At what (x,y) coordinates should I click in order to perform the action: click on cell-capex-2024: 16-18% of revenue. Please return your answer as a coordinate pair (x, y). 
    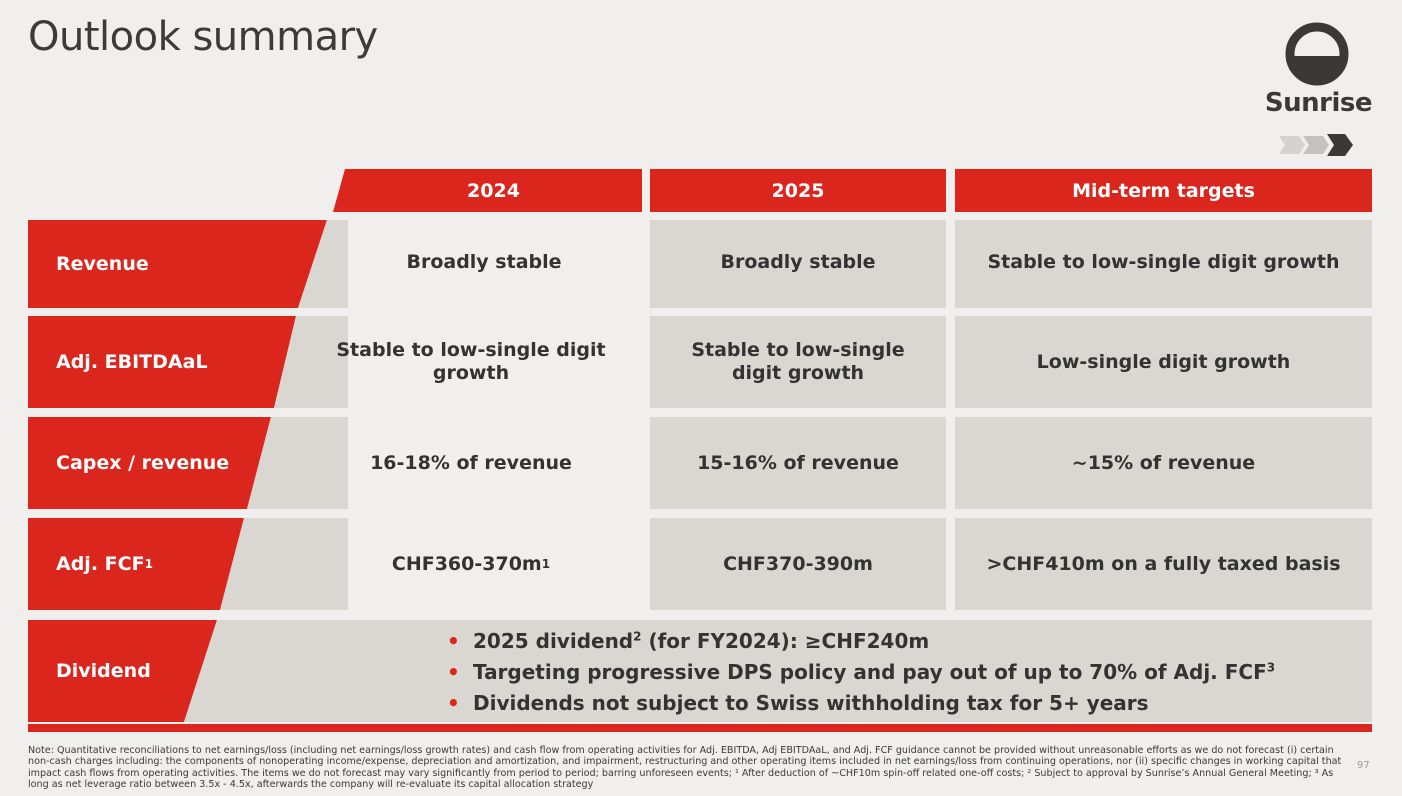
    Looking at the image, I should click on (471, 462).